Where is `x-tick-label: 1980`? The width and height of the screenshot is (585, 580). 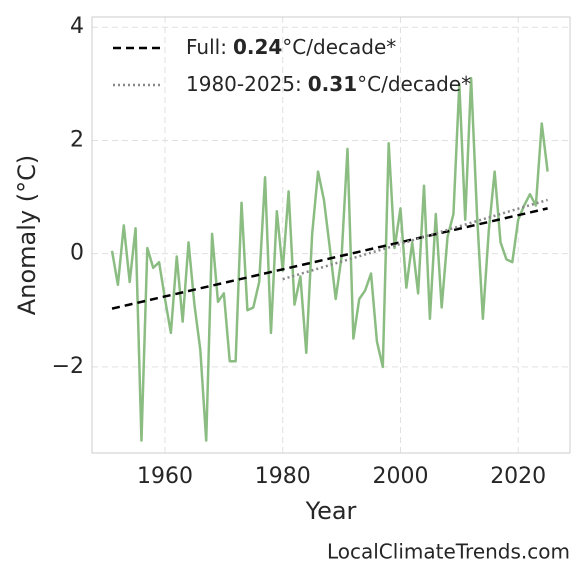 x-tick-label: 1980 is located at coordinates (283, 476).